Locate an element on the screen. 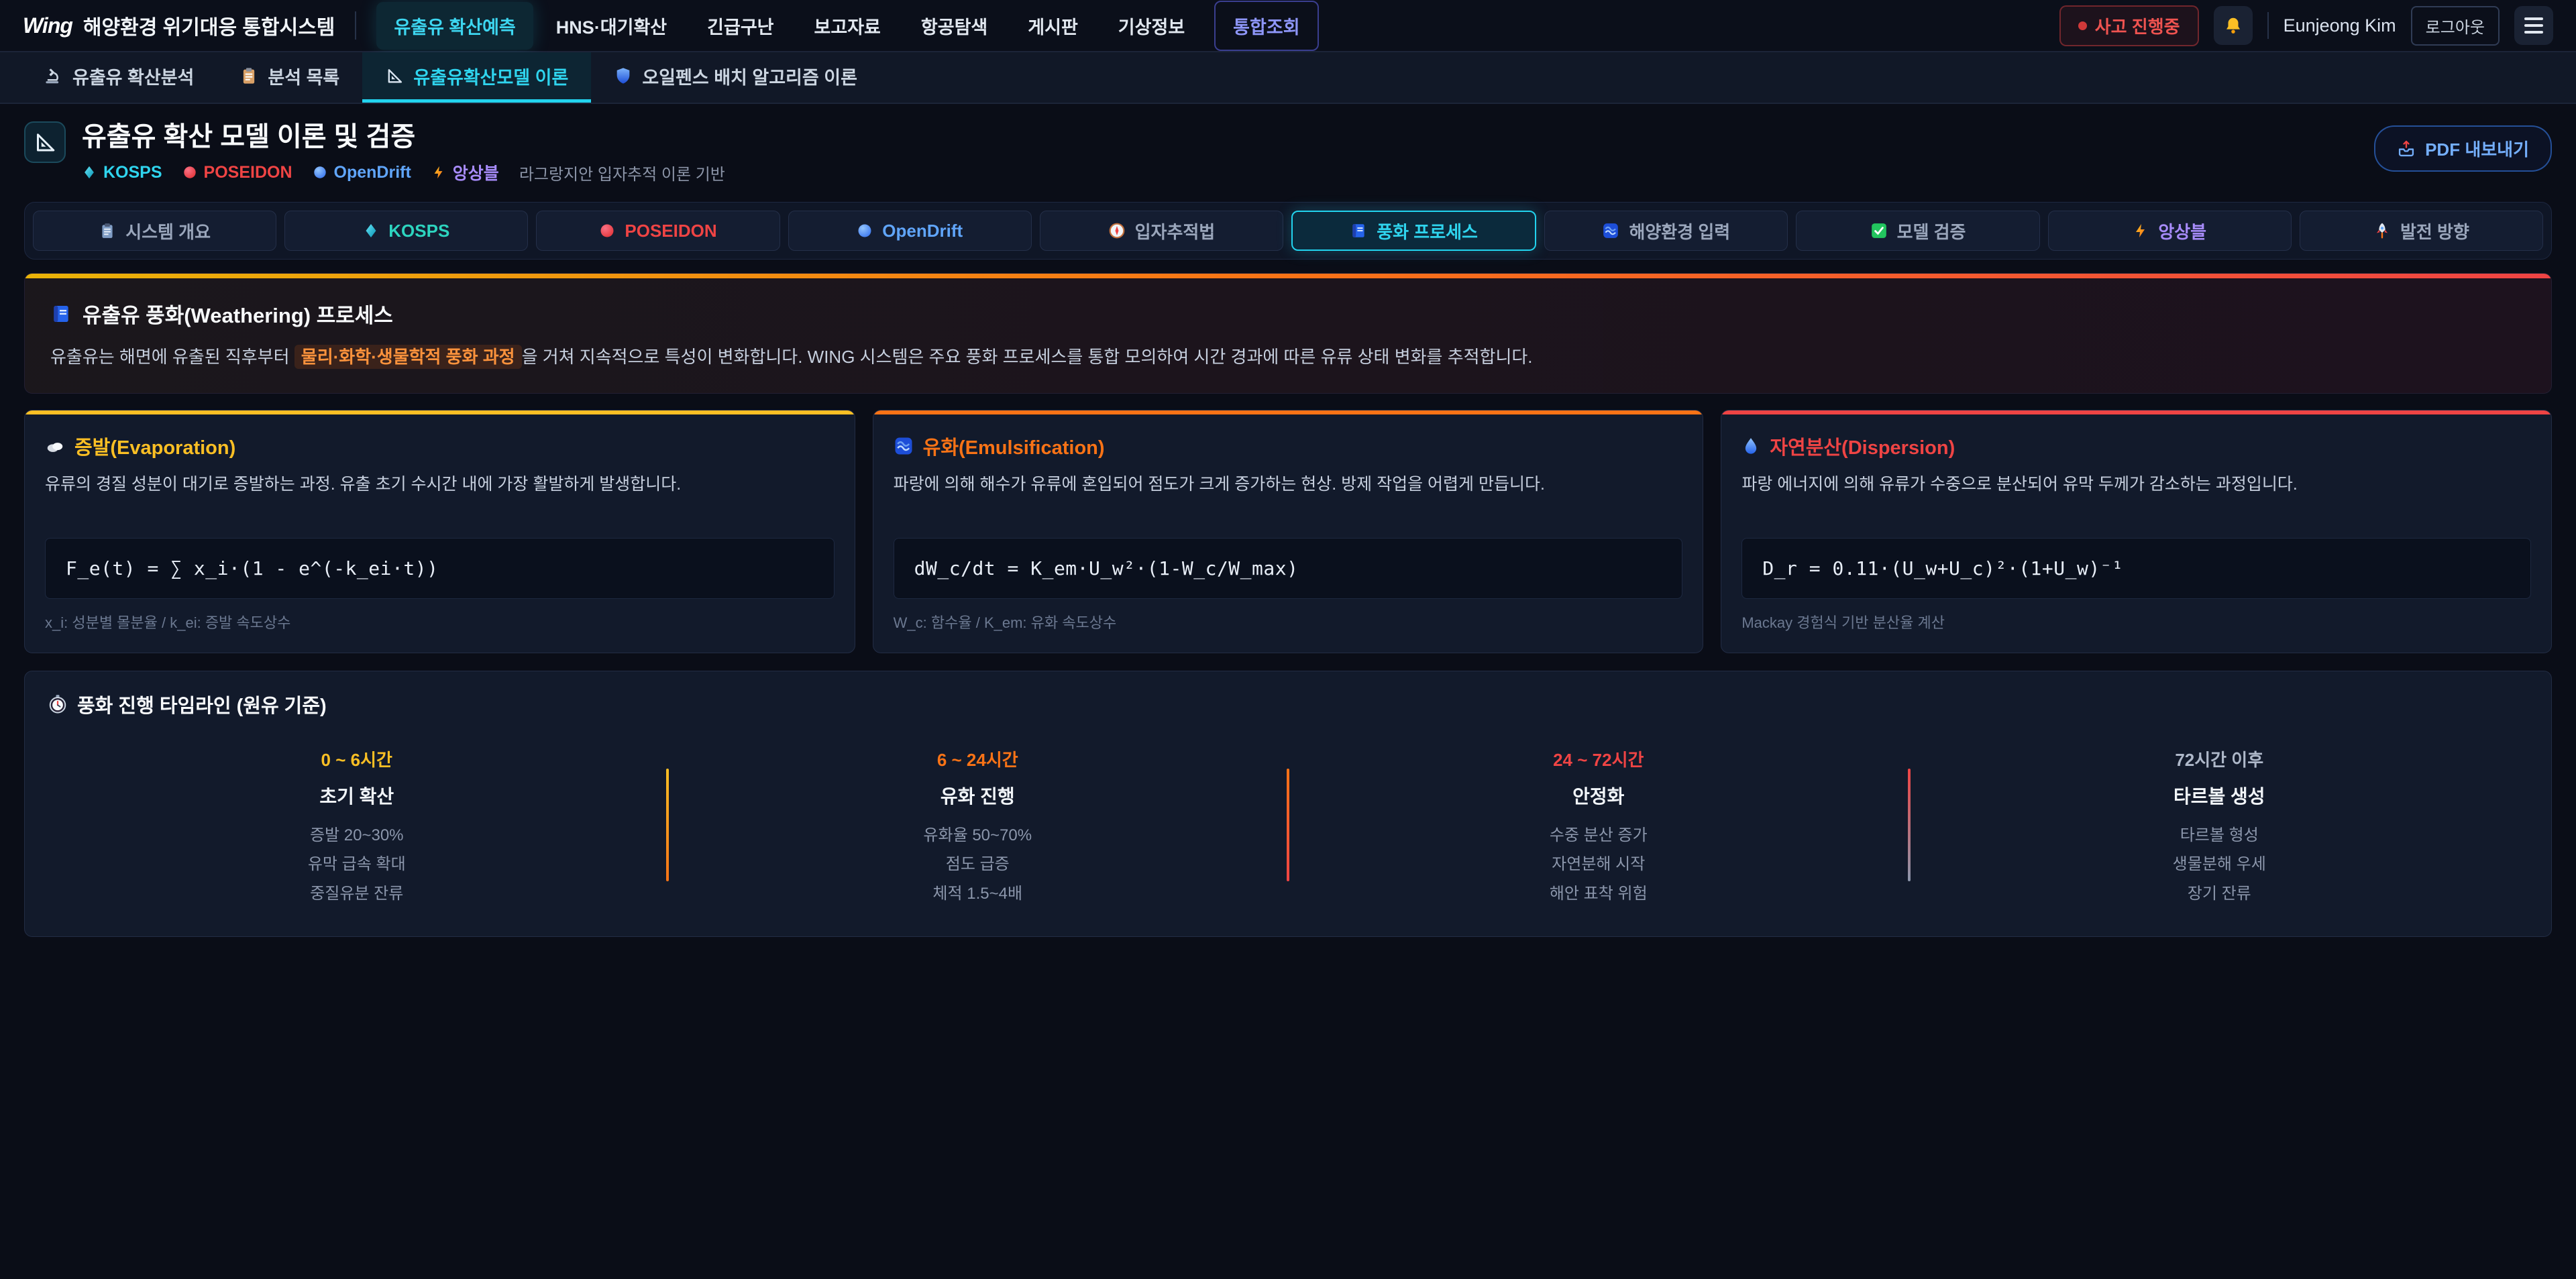 Image resolution: width=2576 pixels, height=1279 pixels. stage-phase: 초기 확산 is located at coordinates (356, 797).